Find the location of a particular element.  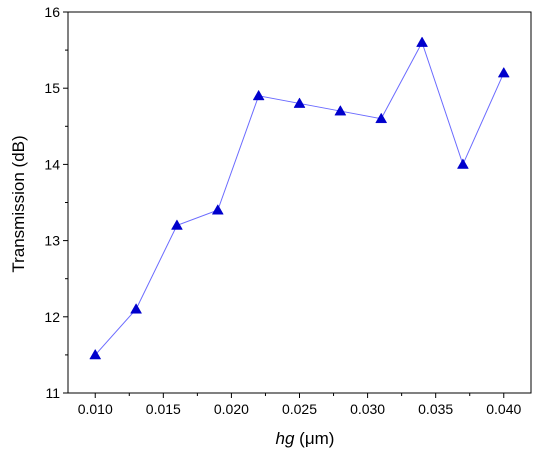

y-axis-title: Transmission (dB) is located at coordinates (18, 203).